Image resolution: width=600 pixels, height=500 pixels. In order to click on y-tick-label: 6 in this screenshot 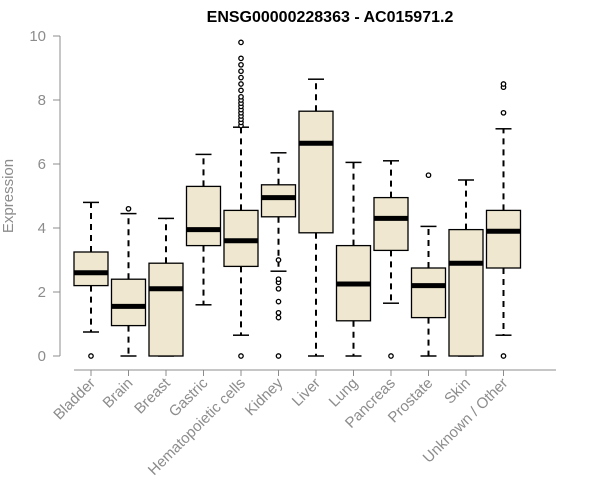, I will do `click(42, 164)`.